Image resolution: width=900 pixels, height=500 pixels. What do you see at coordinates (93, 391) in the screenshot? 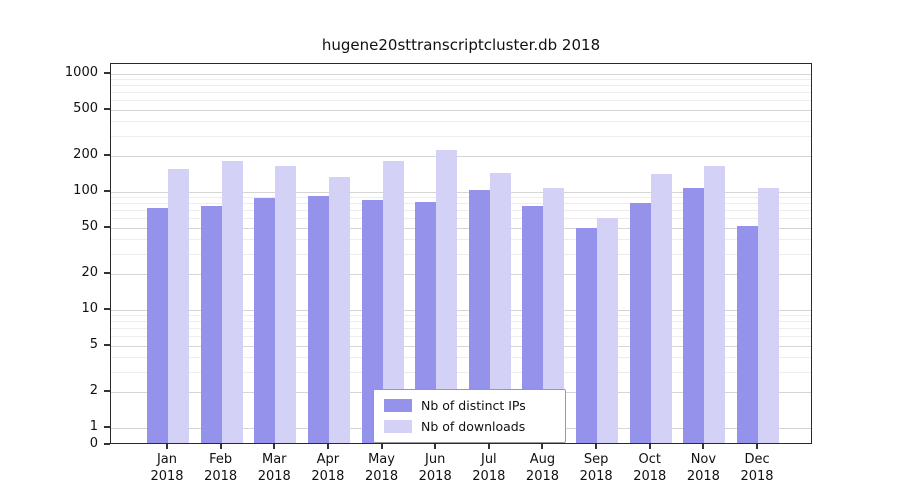
I see `y-tick-label: 2` at bounding box center [93, 391].